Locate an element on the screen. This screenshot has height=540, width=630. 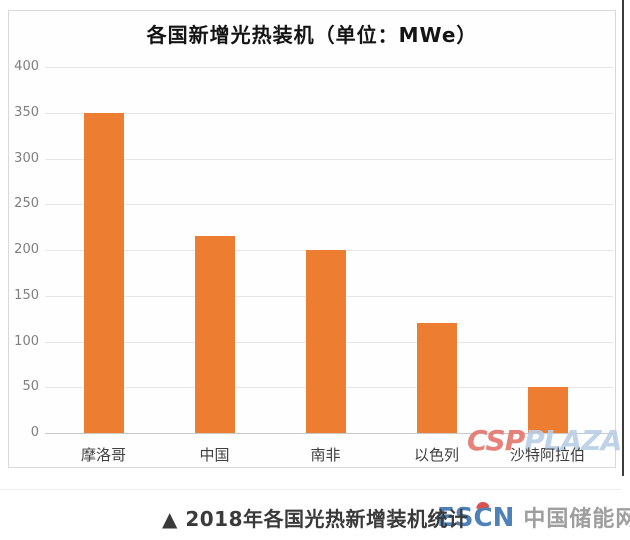
x-axis-category-label-沙特阿拉伯: 沙特阿拉伯 is located at coordinates (547, 455).